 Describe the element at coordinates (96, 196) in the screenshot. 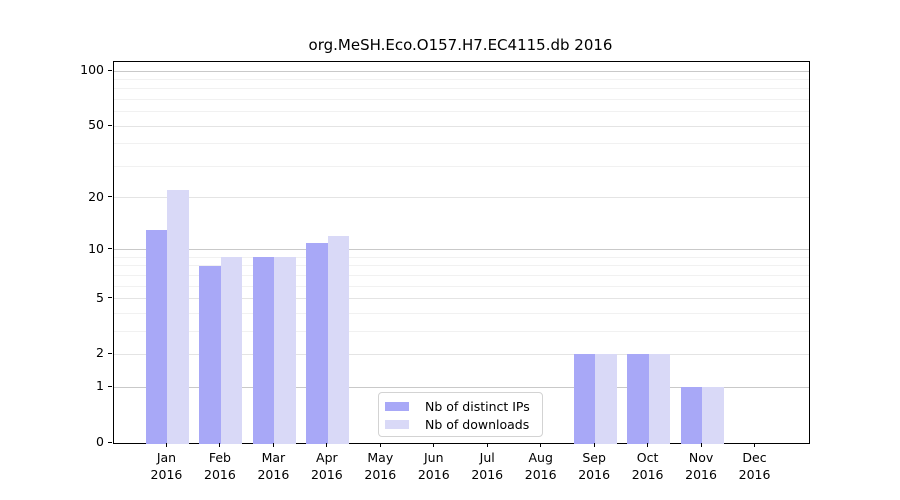

I see `y-tick-label: 20` at that location.